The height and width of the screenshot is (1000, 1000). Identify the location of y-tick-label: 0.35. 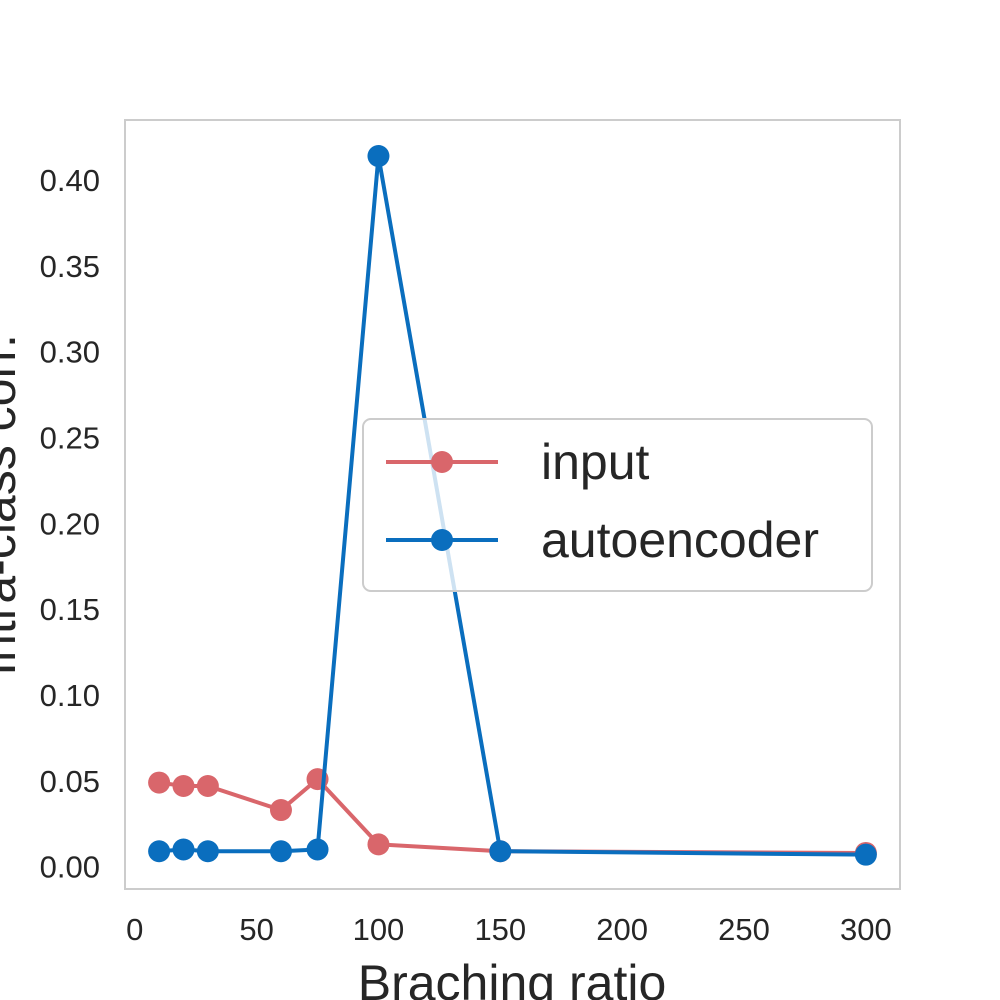
(70, 266).